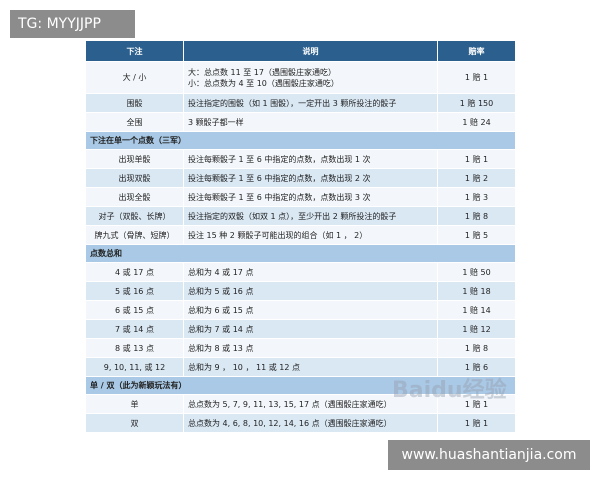  What do you see at coordinates (262, 72) in the screenshot?
I see `cell-line: 大：总点数 11 至 17（遇围骰庄家通吃）` at bounding box center [262, 72].